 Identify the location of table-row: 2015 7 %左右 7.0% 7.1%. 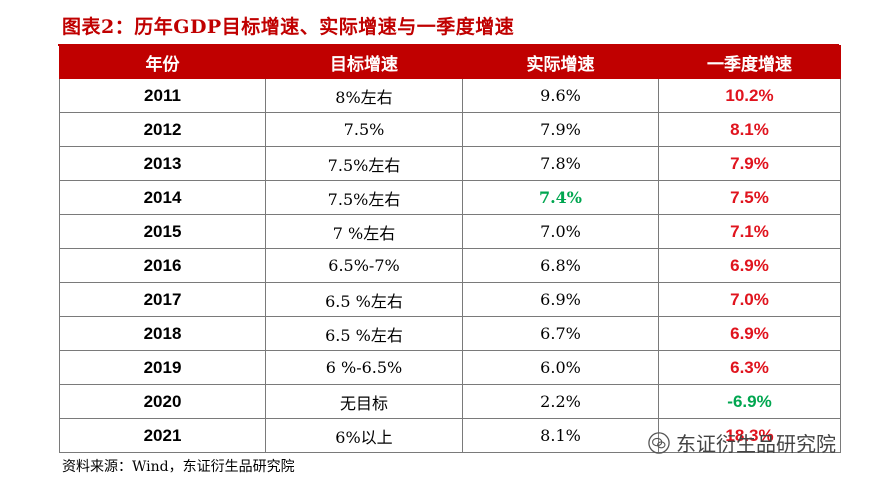
(450, 231).